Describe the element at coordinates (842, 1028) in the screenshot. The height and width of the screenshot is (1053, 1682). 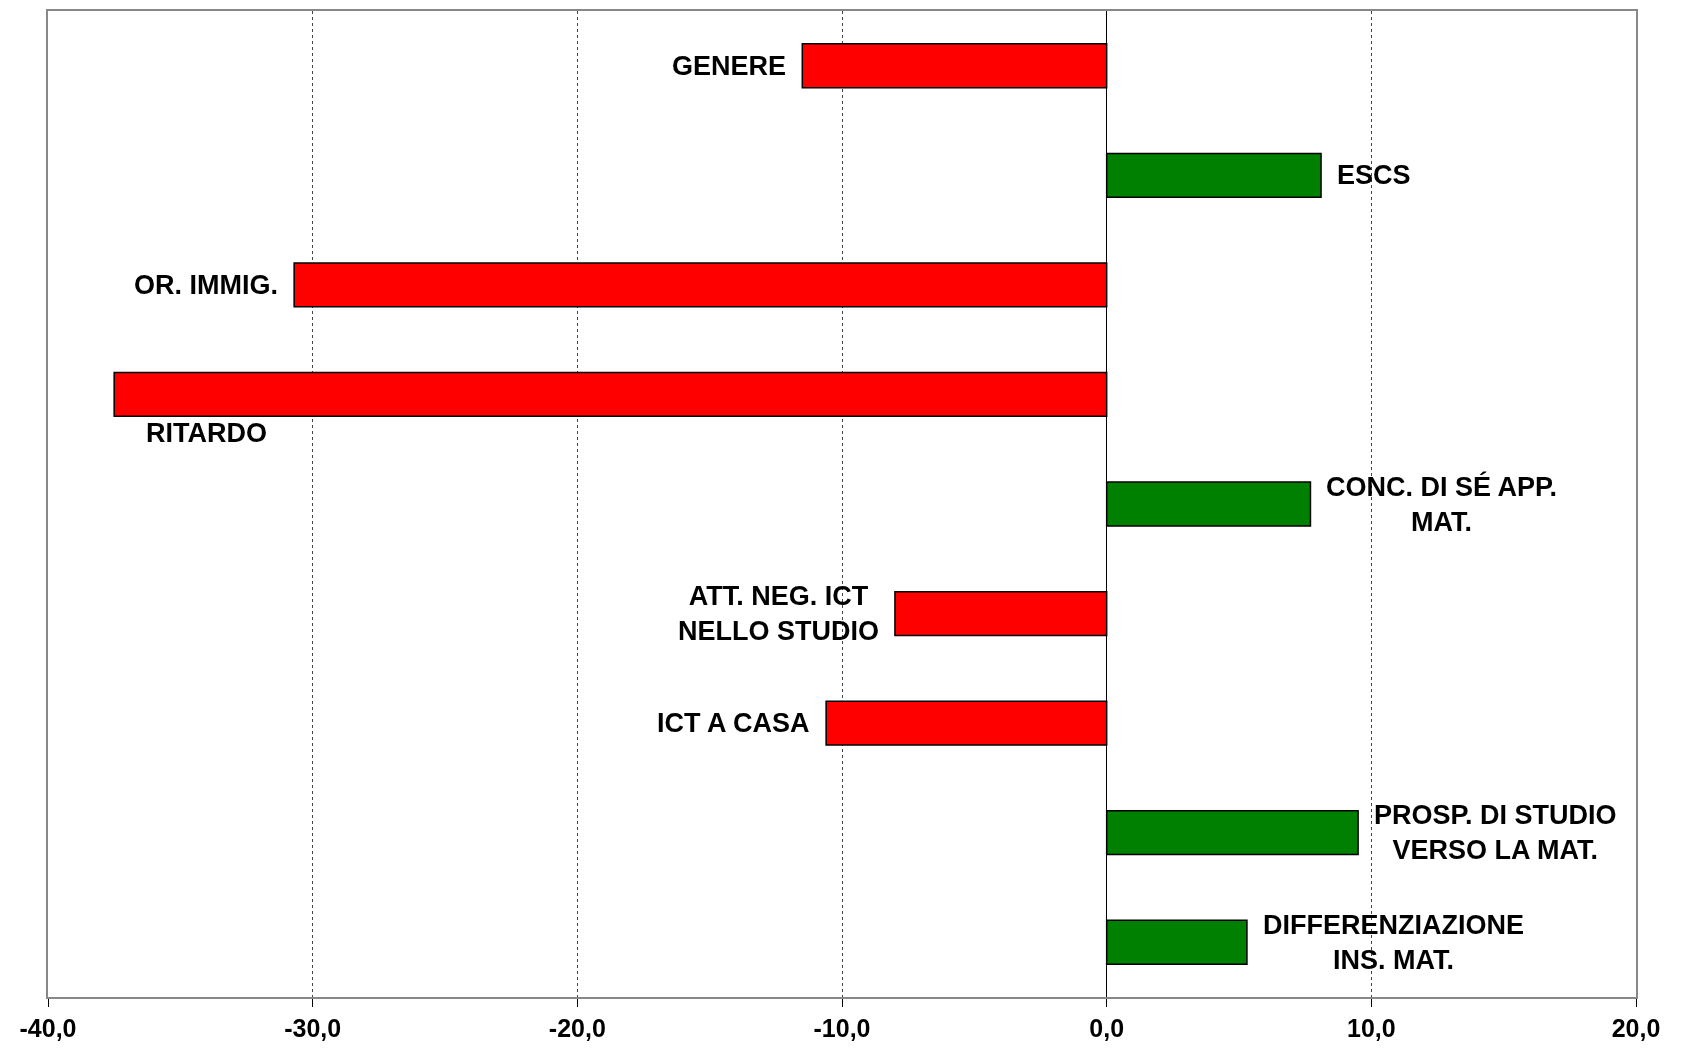
I see `x-tick-label: -10,0` at that location.